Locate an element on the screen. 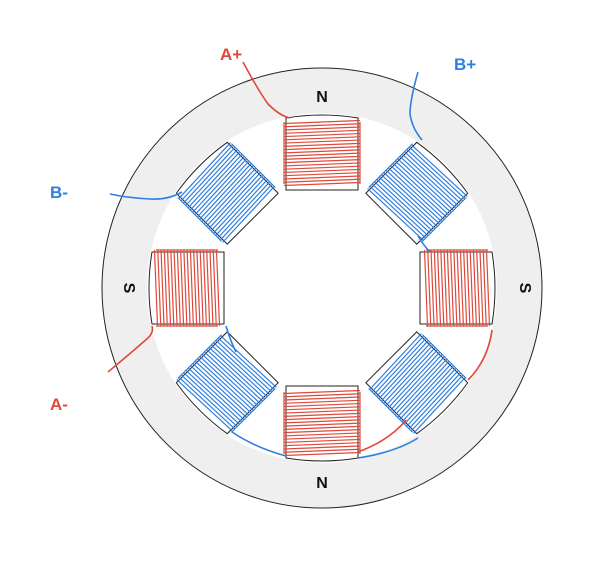  wire-b-link-bottom is located at coordinates (259, 444).